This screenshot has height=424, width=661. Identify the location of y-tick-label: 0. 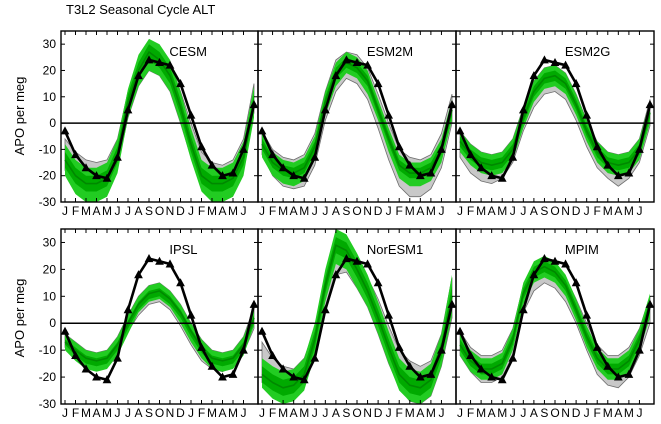
(52, 323).